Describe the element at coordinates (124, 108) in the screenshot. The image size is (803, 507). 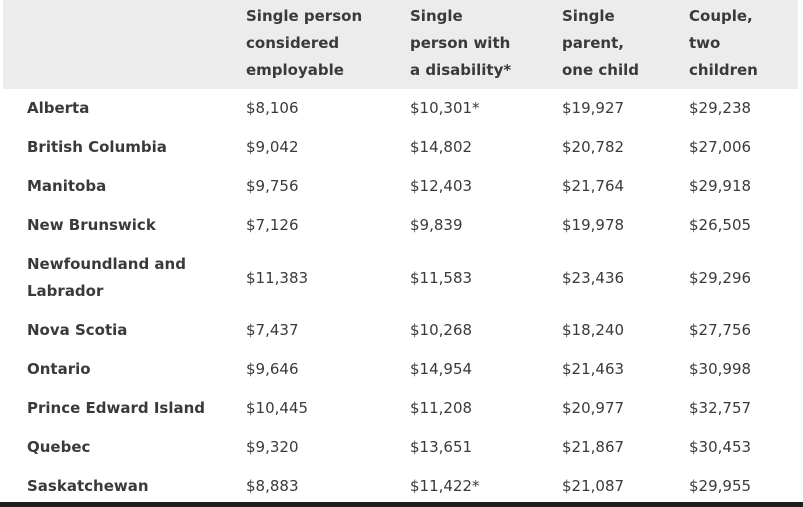
I see `province-cell: Alberta` at that location.